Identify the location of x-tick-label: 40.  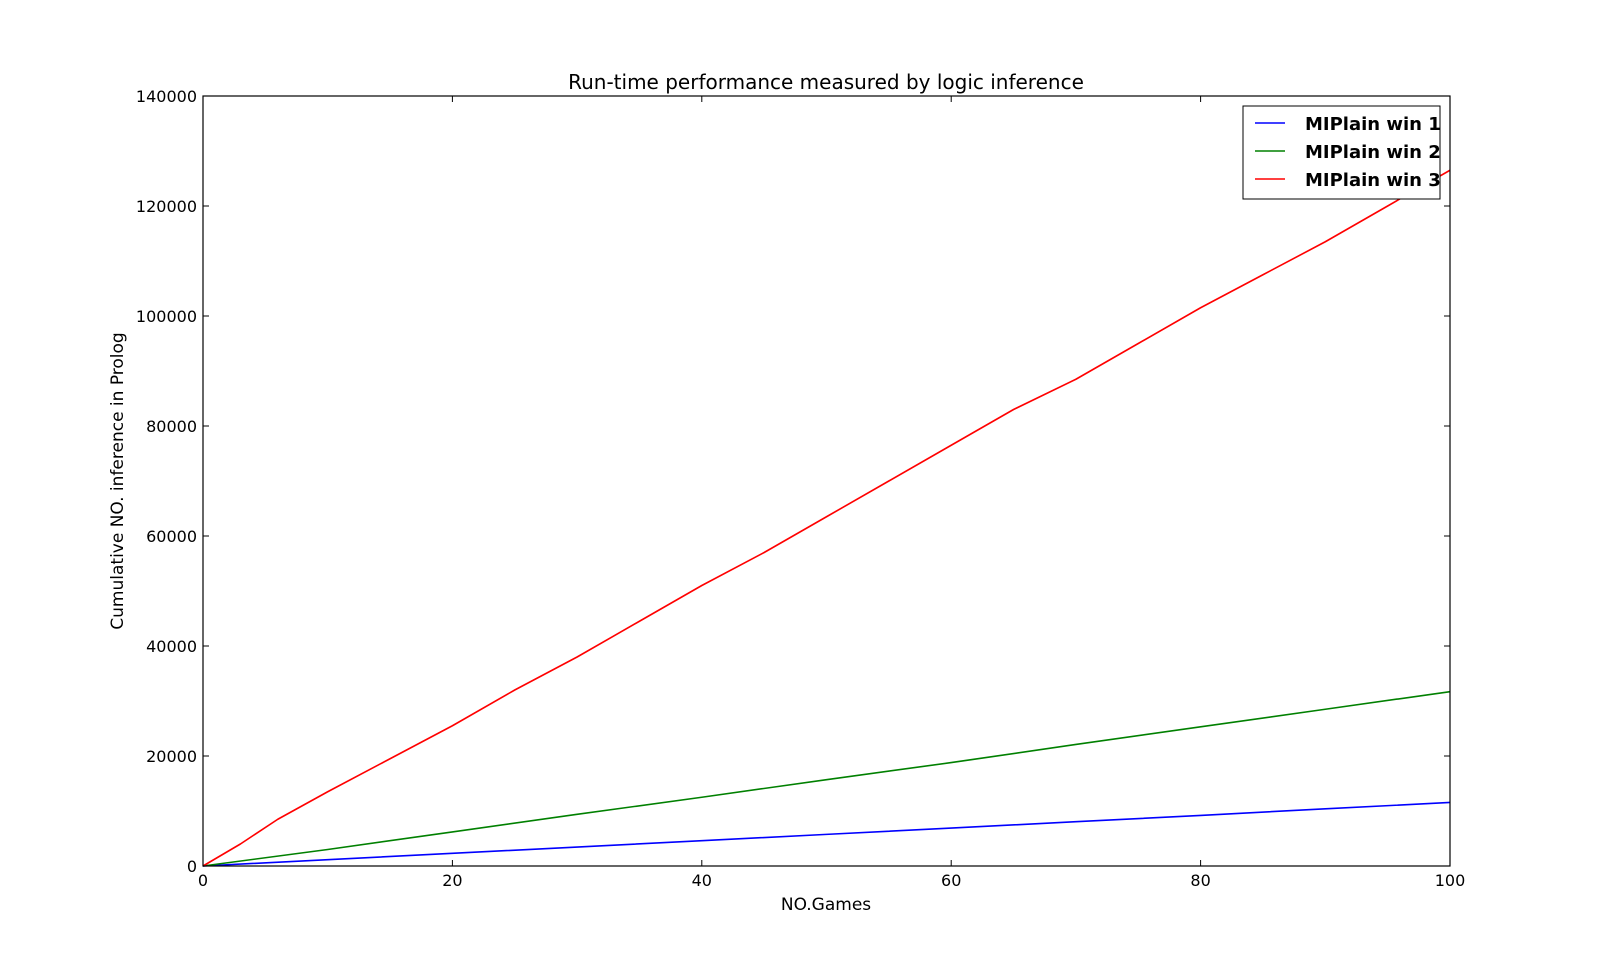
(702, 880).